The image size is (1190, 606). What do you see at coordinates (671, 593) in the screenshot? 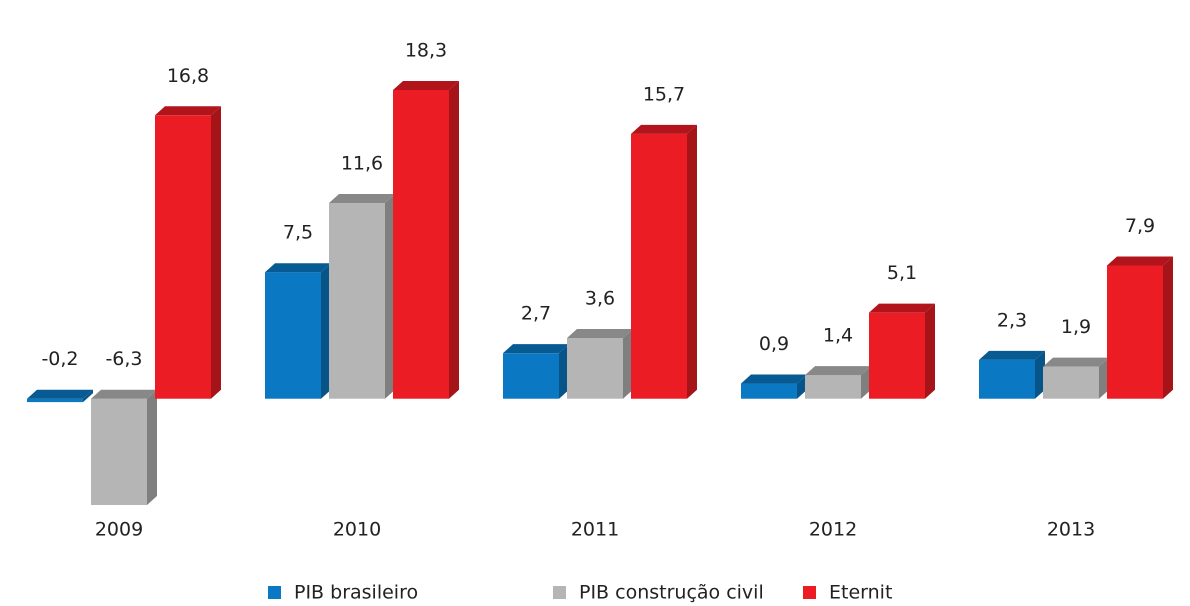
I see `legend-label: PIB construção civil` at bounding box center [671, 593].